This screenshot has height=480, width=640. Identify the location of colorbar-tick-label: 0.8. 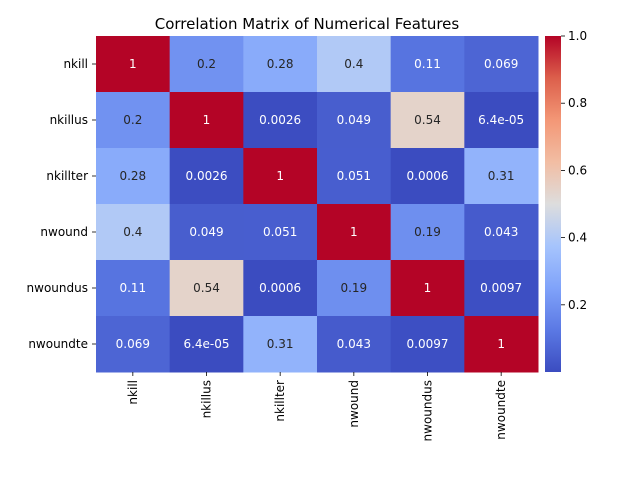
(577, 103).